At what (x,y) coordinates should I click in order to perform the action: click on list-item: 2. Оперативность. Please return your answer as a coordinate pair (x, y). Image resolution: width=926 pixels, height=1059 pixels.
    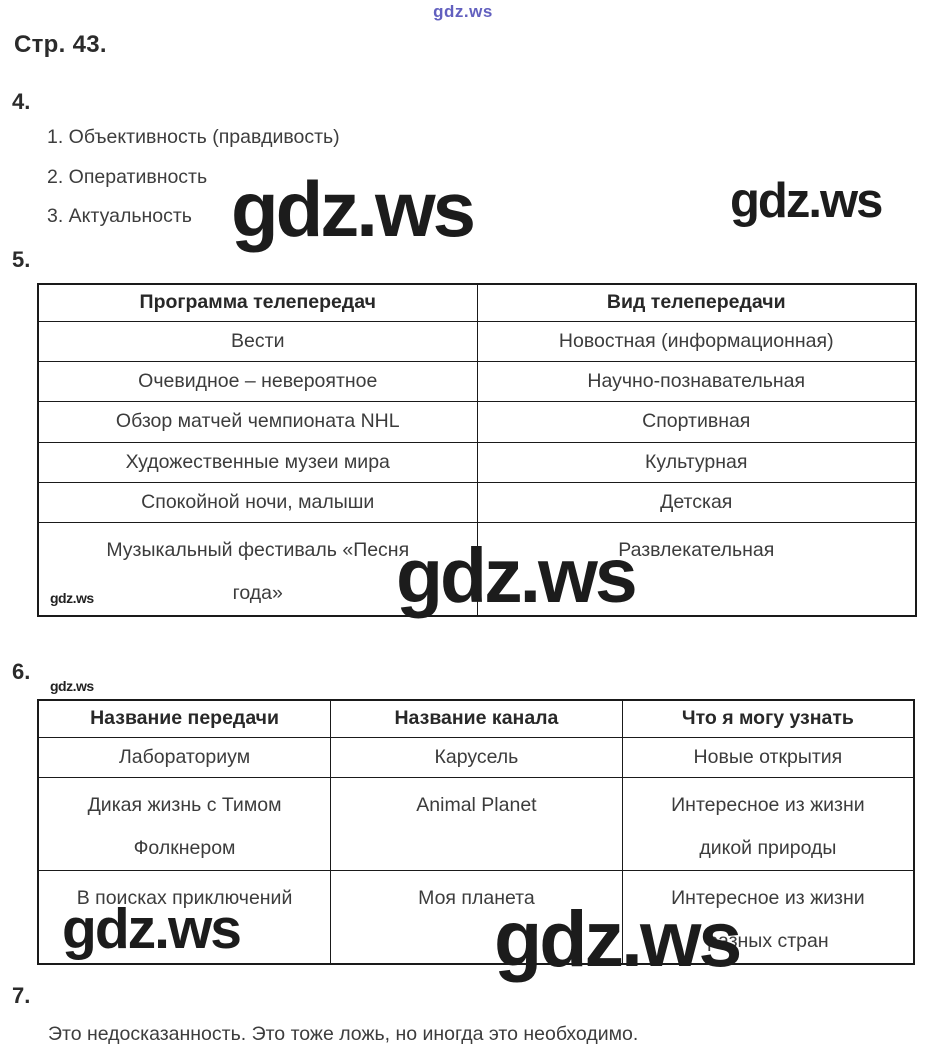
    Looking at the image, I should click on (127, 176).